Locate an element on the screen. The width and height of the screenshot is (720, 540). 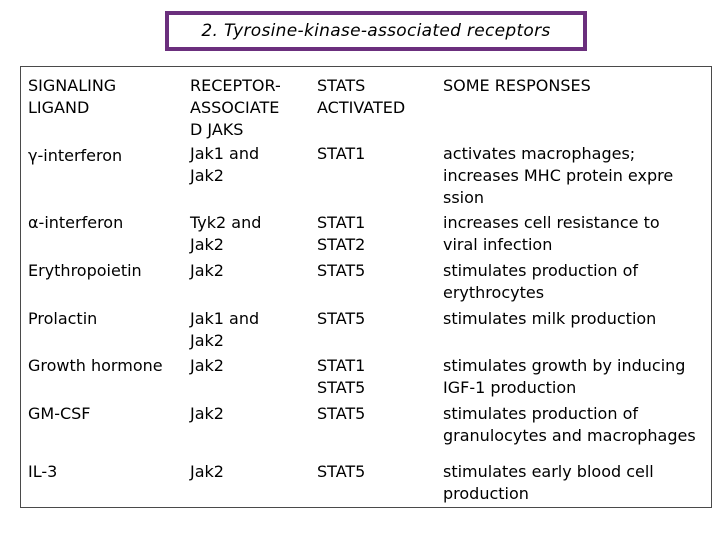
ligand-cell: GM-CSF is located at coordinates (59, 413).